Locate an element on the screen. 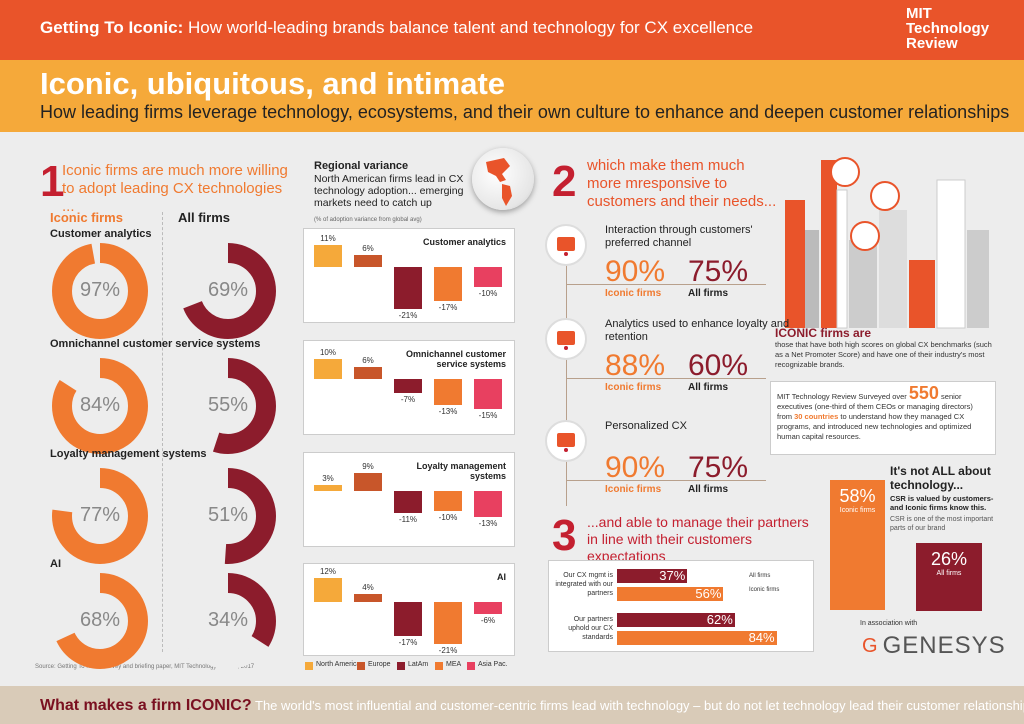 The image size is (1024, 724). chart-title: Customer analytics is located at coordinates (464, 242).